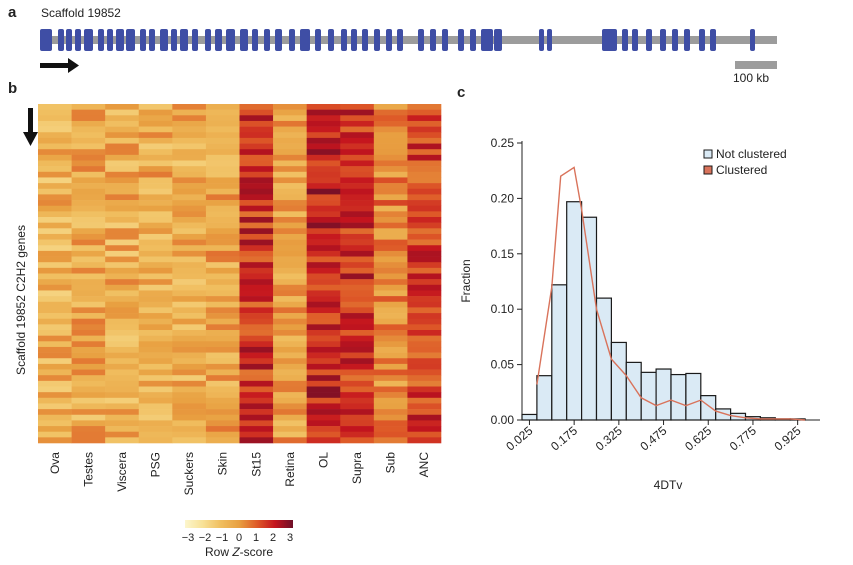 This screenshot has width=853, height=565. I want to click on colorbar: −3 −2 −1 0 1 2 3 Row Z-score, so click(237, 539).